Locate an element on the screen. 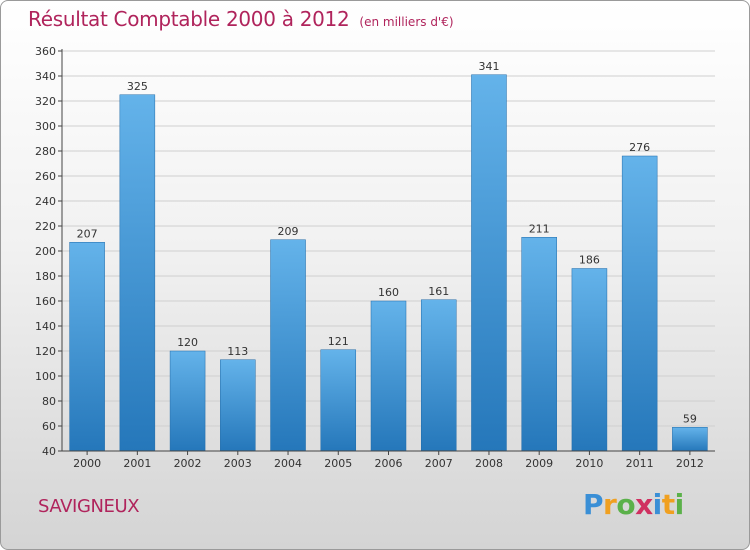 This screenshot has width=750, height=550. data-label: 325 is located at coordinates (137, 86).